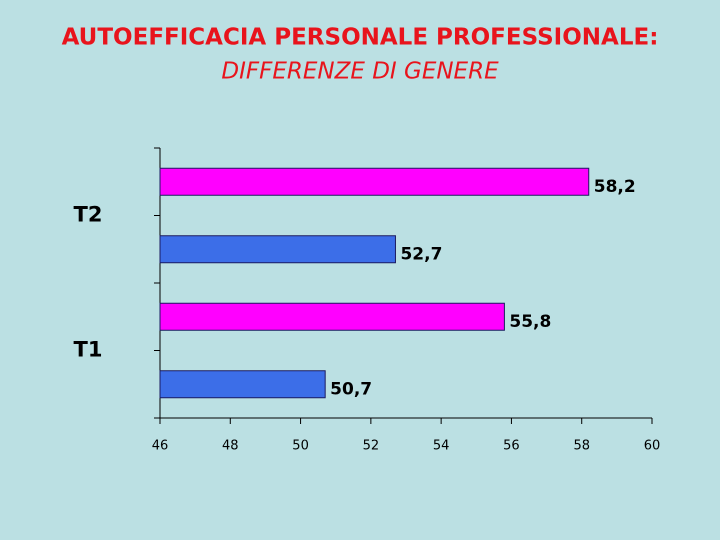 The height and width of the screenshot is (540, 720). Describe the element at coordinates (300, 446) in the screenshot. I see `x-tick-label: 50` at that location.